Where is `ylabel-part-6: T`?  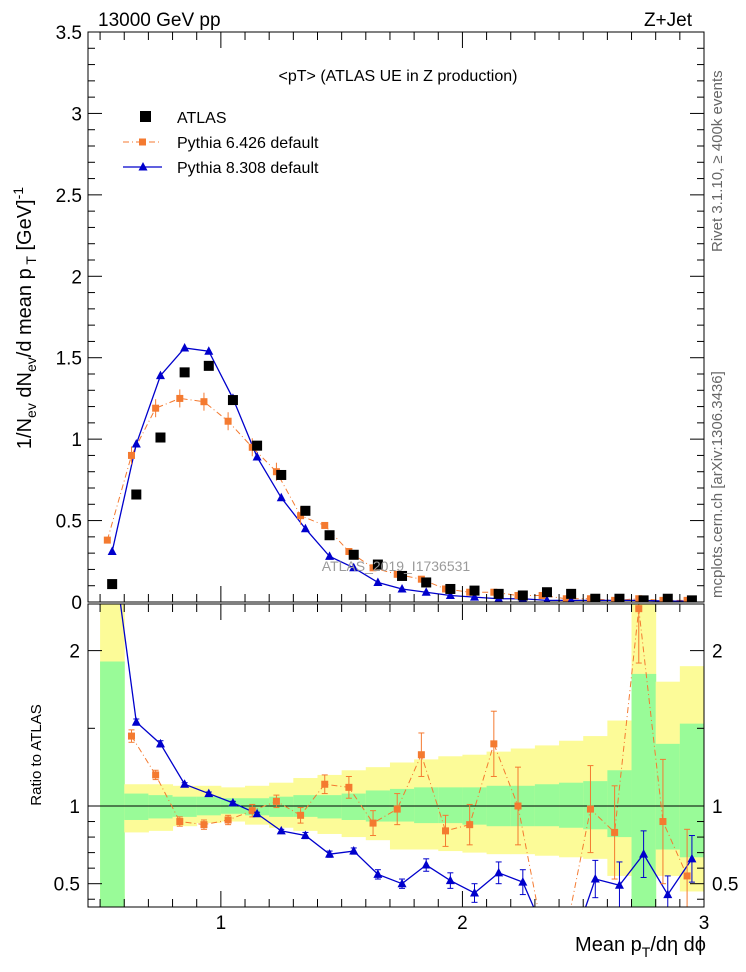
ylabel-part-6: T is located at coordinates (31, 262).